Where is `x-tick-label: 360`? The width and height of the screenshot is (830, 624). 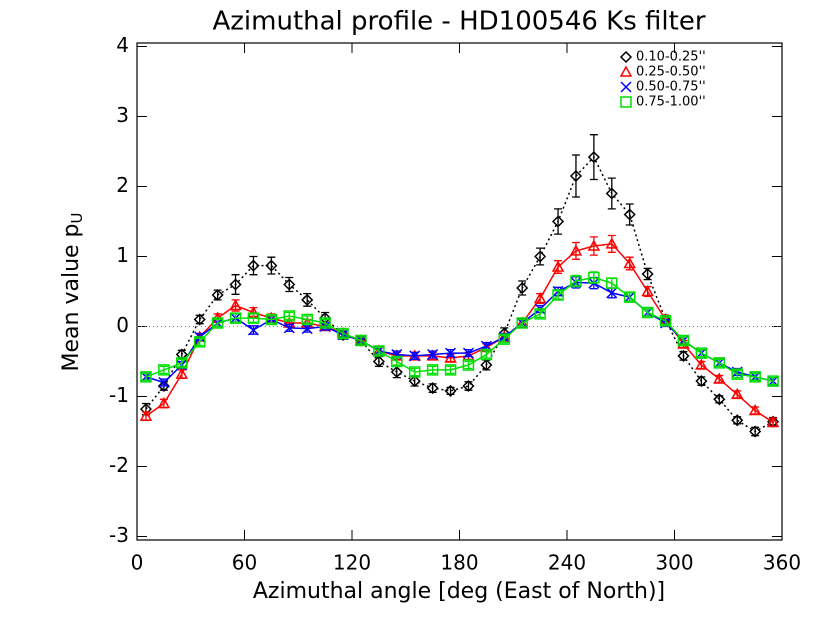
x-tick-label: 360 is located at coordinates (782, 563).